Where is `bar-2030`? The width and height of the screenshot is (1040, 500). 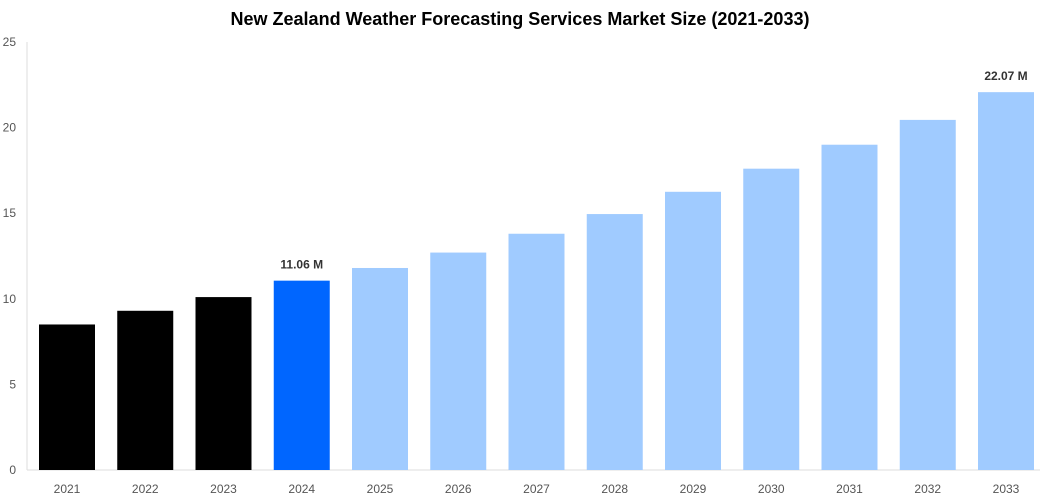 bar-2030 is located at coordinates (771, 319).